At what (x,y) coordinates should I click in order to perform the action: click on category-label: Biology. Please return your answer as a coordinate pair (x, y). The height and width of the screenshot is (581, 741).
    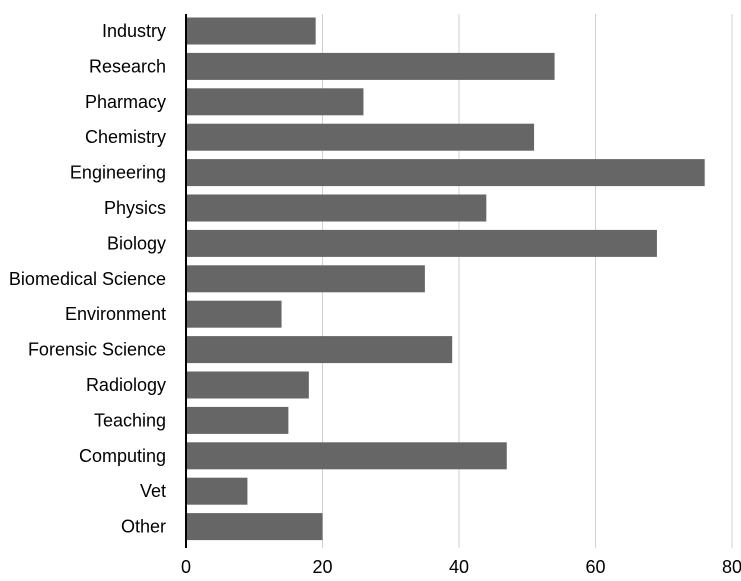
    Looking at the image, I should click on (136, 243).